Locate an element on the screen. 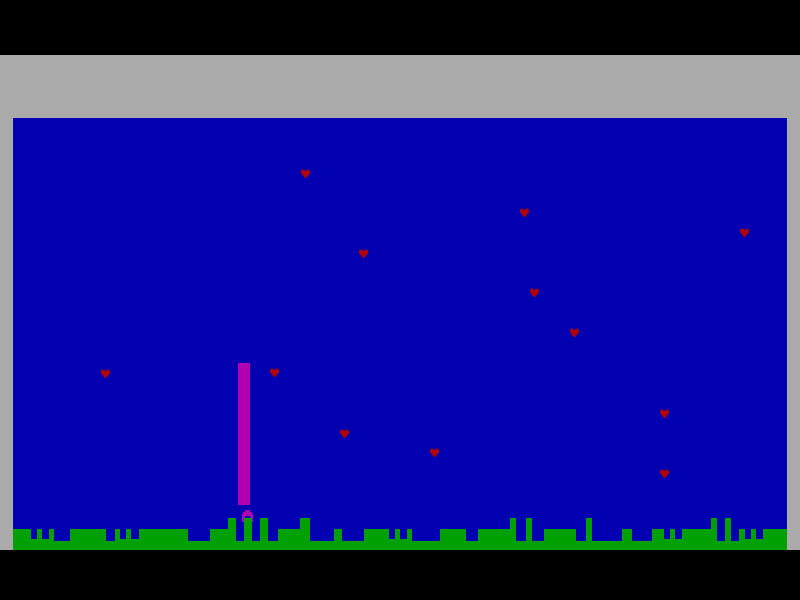 The image size is (800, 600). letterbox-bottom is located at coordinates (400, 575).